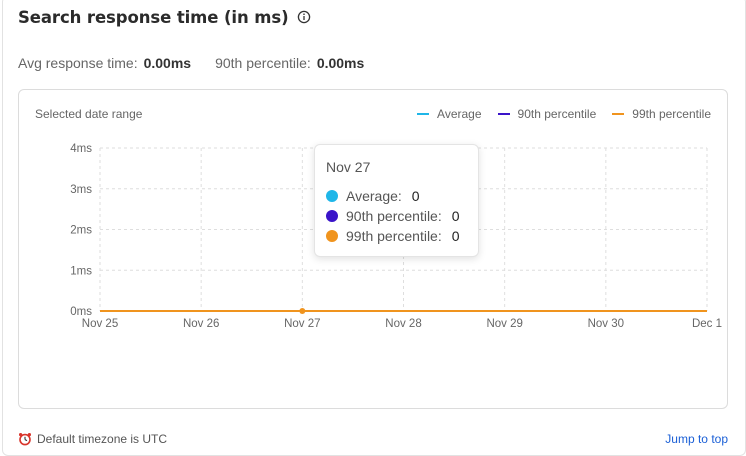  What do you see at coordinates (332, 216) in the screenshot?
I see `tooltip-dot-p90` at bounding box center [332, 216].